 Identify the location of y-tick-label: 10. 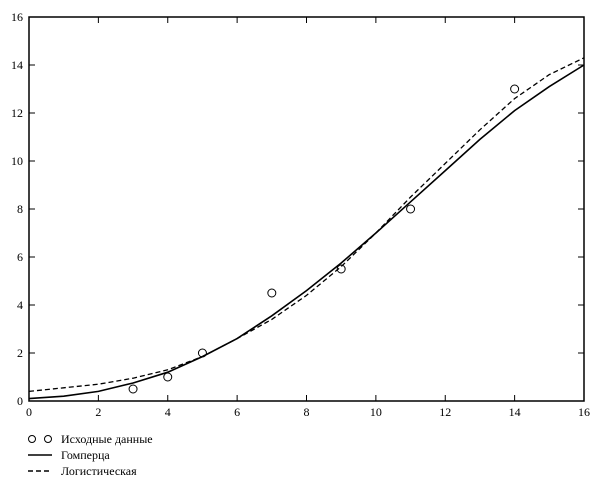
(17, 161).